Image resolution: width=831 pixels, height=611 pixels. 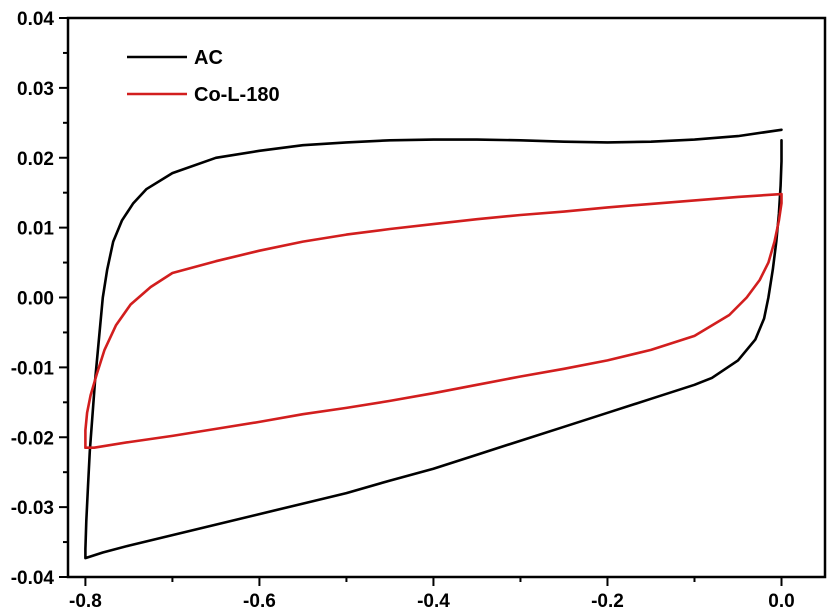 I want to click on legend-label-0: AC, so click(x=208, y=58).